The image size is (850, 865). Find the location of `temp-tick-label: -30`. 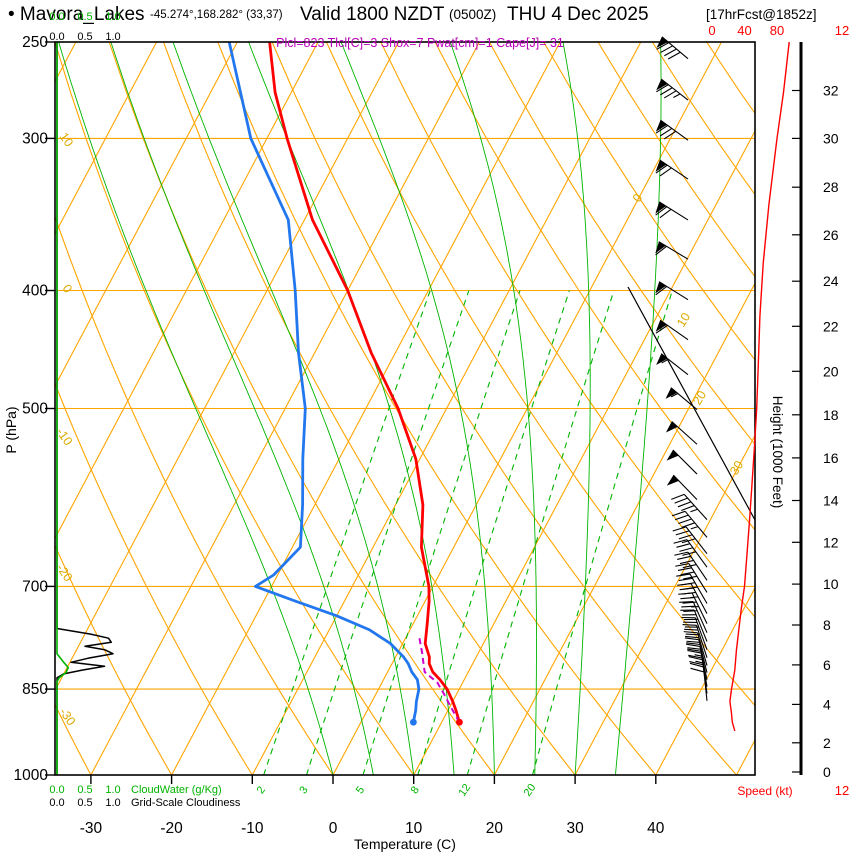

temp-tick-label: -30 is located at coordinates (91, 828).